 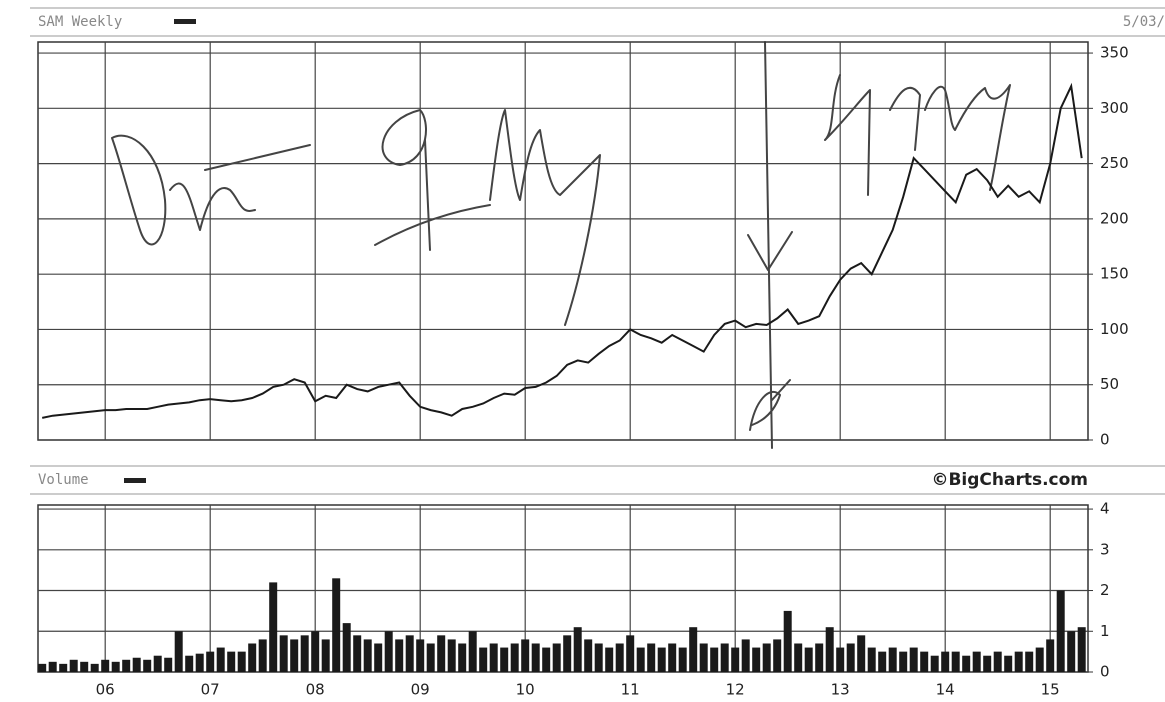 What do you see at coordinates (1114, 163) in the screenshot?
I see `y-tick-label: 250` at bounding box center [1114, 163].